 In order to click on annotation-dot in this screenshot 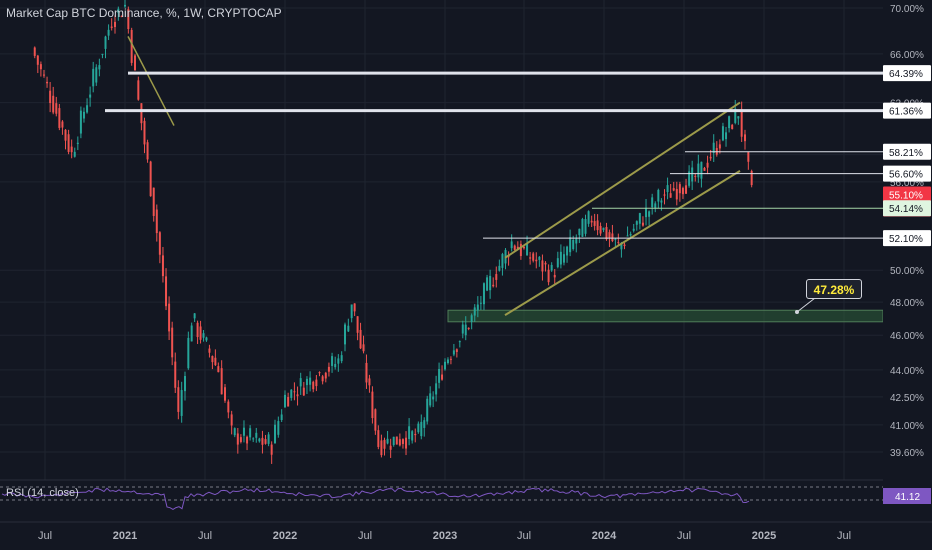, I will do `click(797, 312)`.